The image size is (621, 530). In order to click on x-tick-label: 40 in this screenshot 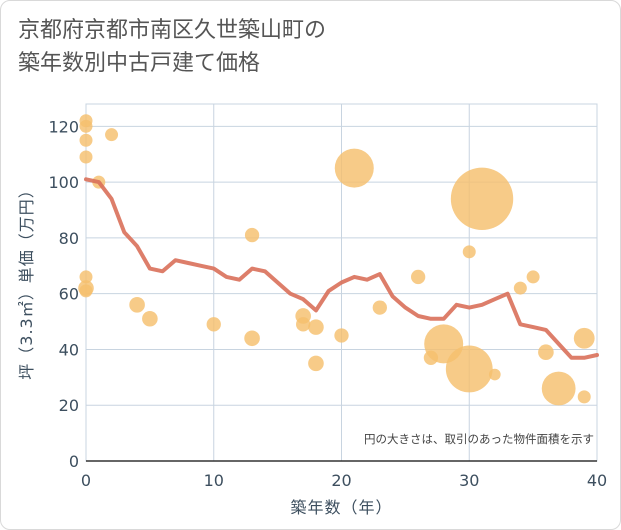, I will do `click(597, 480)`.